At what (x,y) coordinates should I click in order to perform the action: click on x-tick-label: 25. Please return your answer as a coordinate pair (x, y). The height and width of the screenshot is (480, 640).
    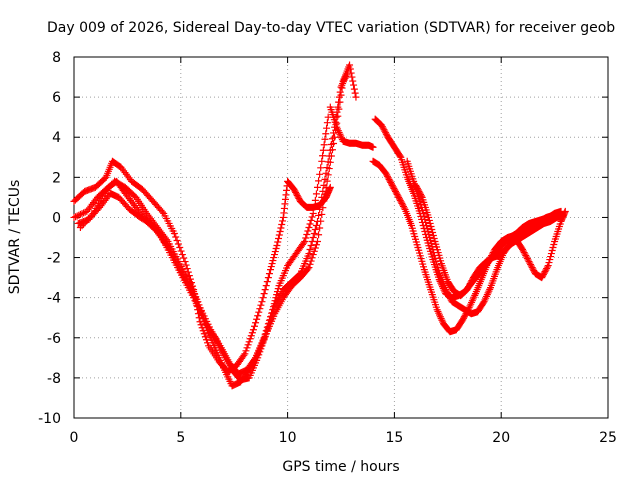
    Looking at the image, I should click on (608, 438).